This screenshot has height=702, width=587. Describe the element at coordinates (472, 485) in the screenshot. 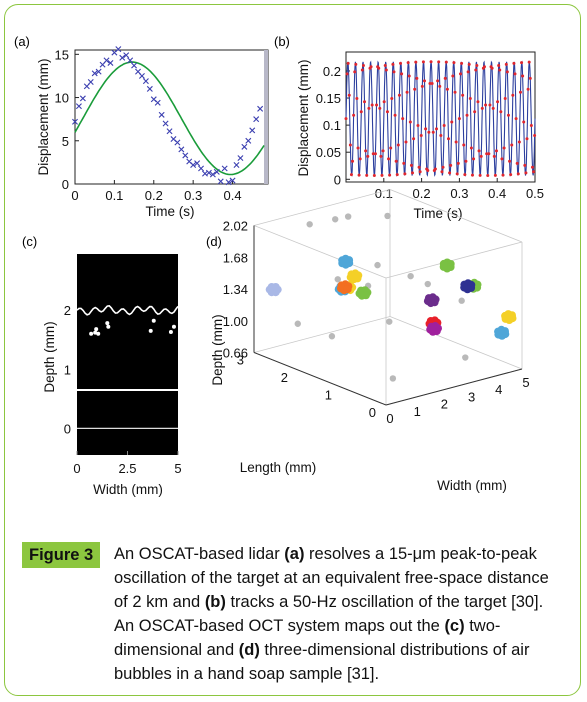

I see `panel-d-xlabel: Width (mm)` at that location.